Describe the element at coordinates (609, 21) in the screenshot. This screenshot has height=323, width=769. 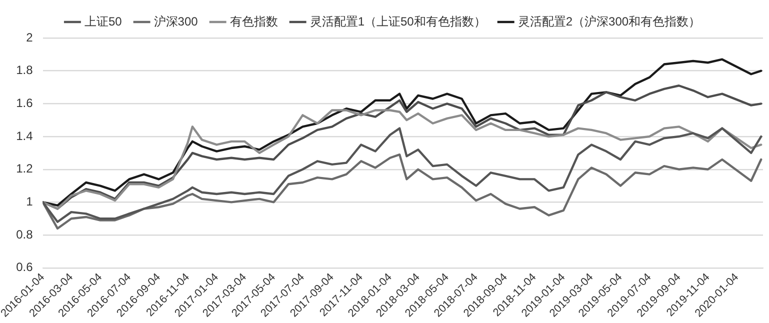
I see `legend-label: 灵活配置2（沪深300和有色指数）` at that location.